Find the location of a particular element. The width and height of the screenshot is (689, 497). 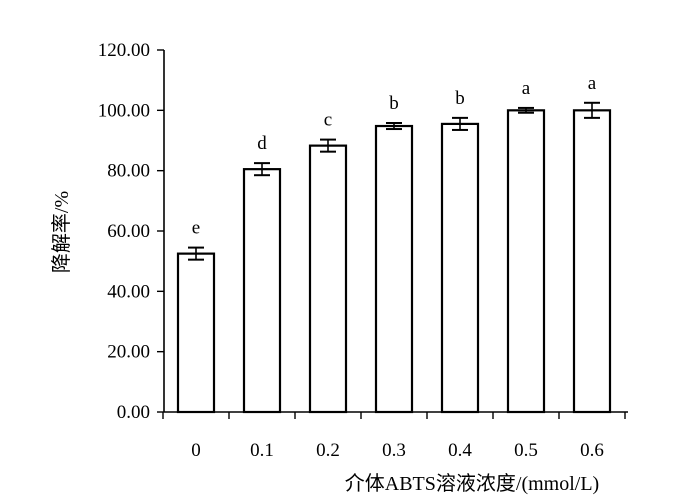

x-category-label: 0.2 is located at coordinates (328, 450).